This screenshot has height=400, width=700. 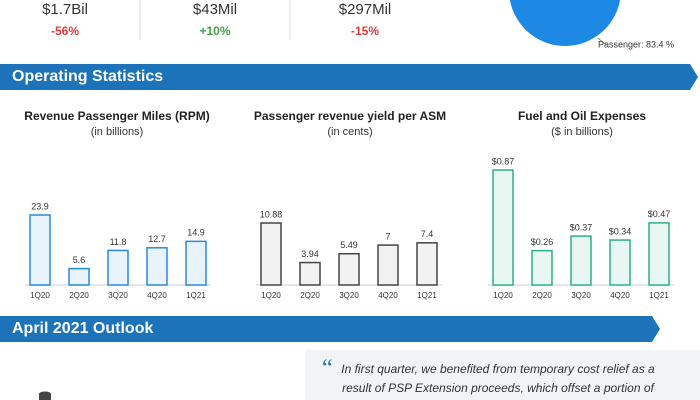 I want to click on icon, so click(x=45, y=395).